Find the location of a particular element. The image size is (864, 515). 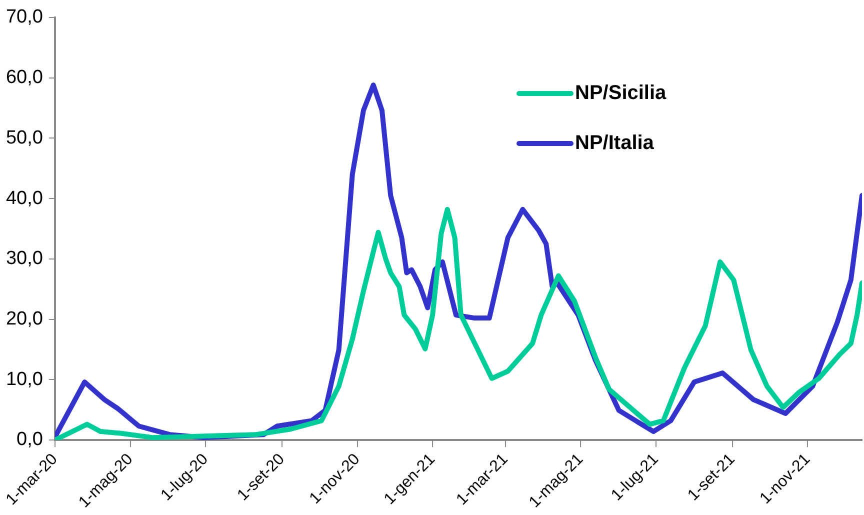

y-tick-label: 30,0 is located at coordinates (24, 259).